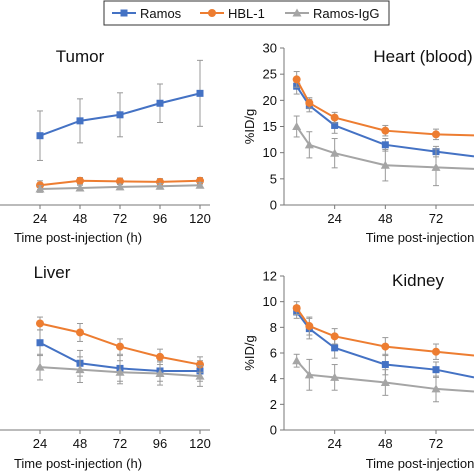 This screenshot has width=474, height=474. I want to click on heart-blood-x-tick-label: 72, so click(436, 218).